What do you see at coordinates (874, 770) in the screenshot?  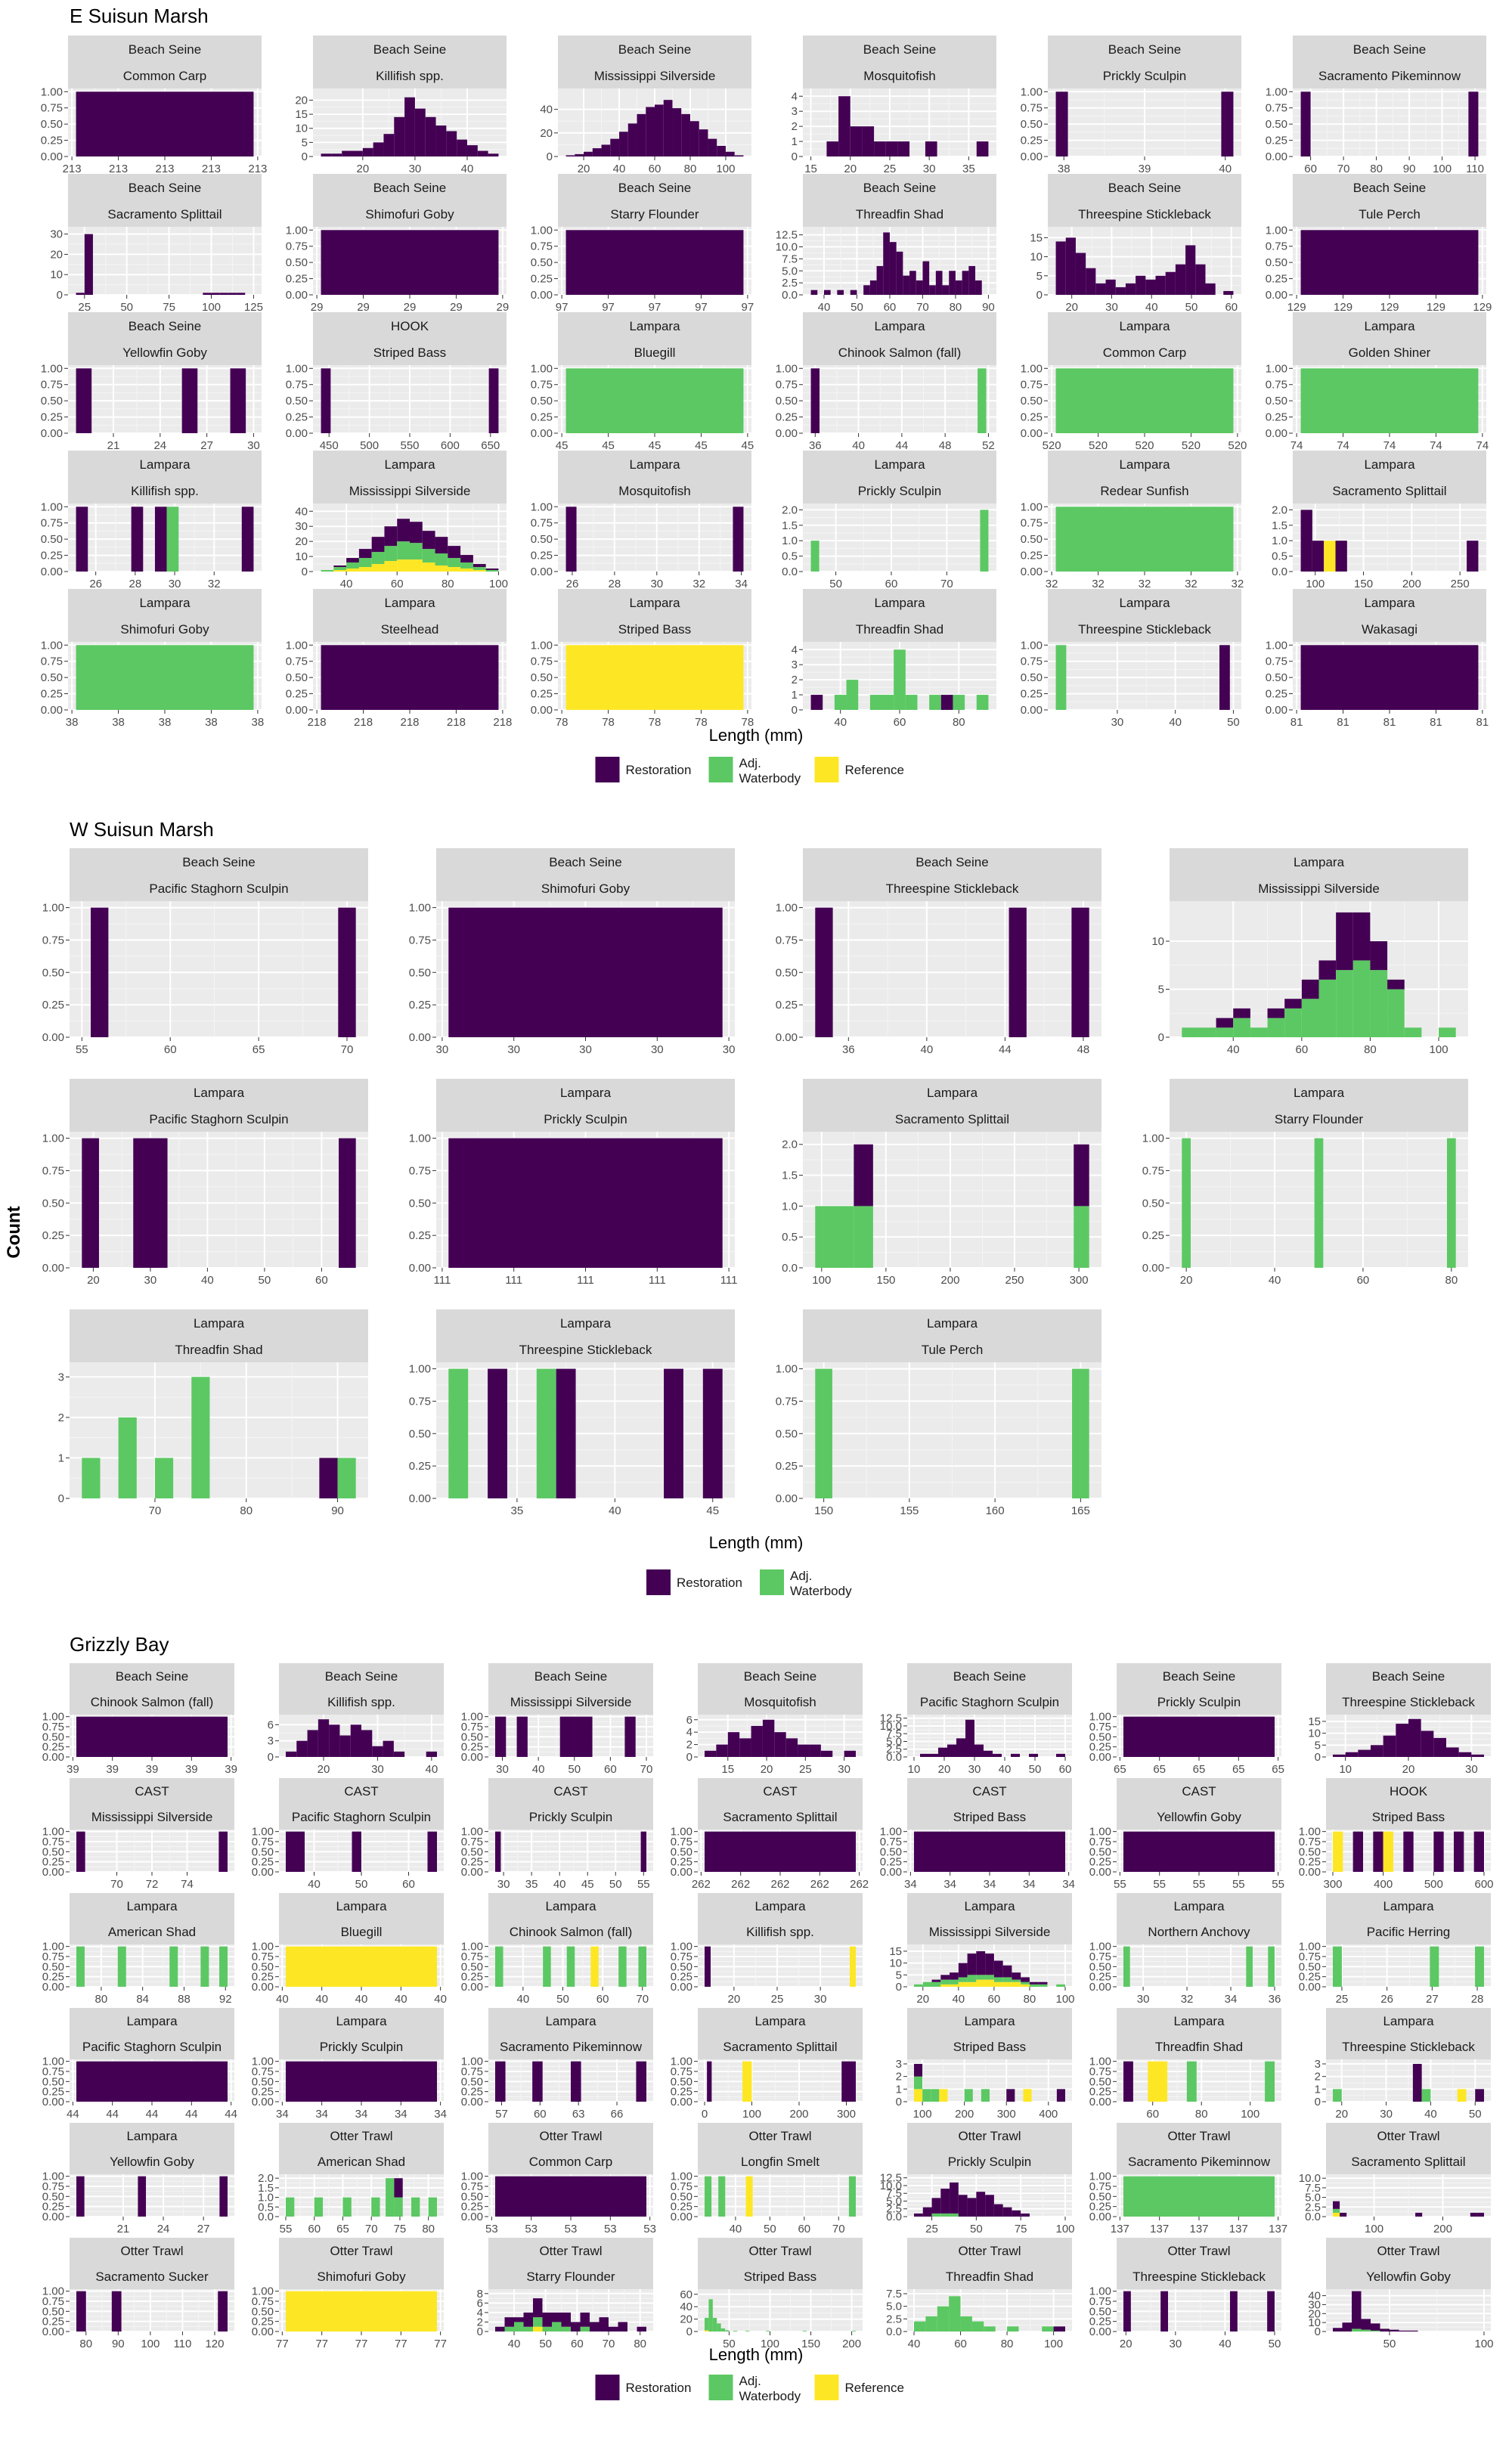 I see `legend-label: Reference` at bounding box center [874, 770].